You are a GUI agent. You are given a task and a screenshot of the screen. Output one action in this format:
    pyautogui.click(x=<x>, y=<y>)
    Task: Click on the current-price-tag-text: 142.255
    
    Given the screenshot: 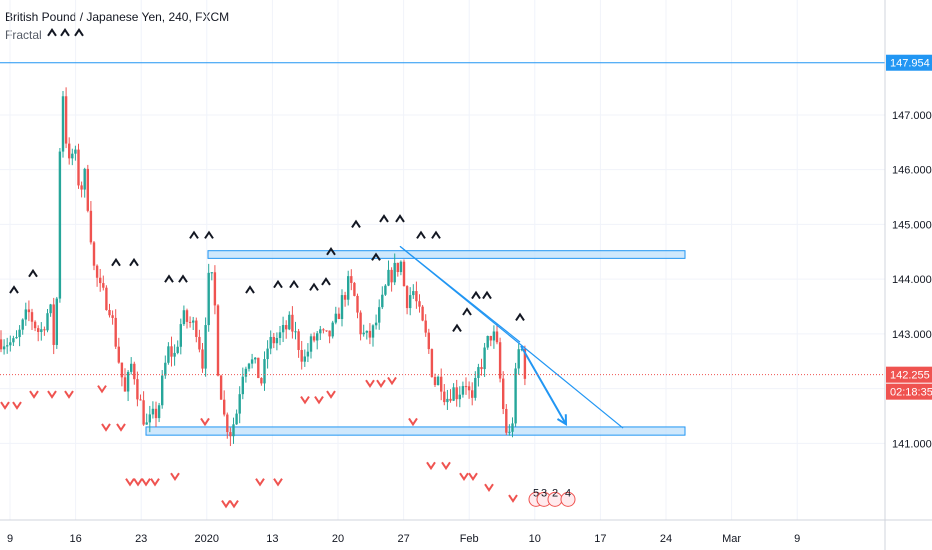 What is the action you would take?
    pyautogui.click(x=910, y=376)
    